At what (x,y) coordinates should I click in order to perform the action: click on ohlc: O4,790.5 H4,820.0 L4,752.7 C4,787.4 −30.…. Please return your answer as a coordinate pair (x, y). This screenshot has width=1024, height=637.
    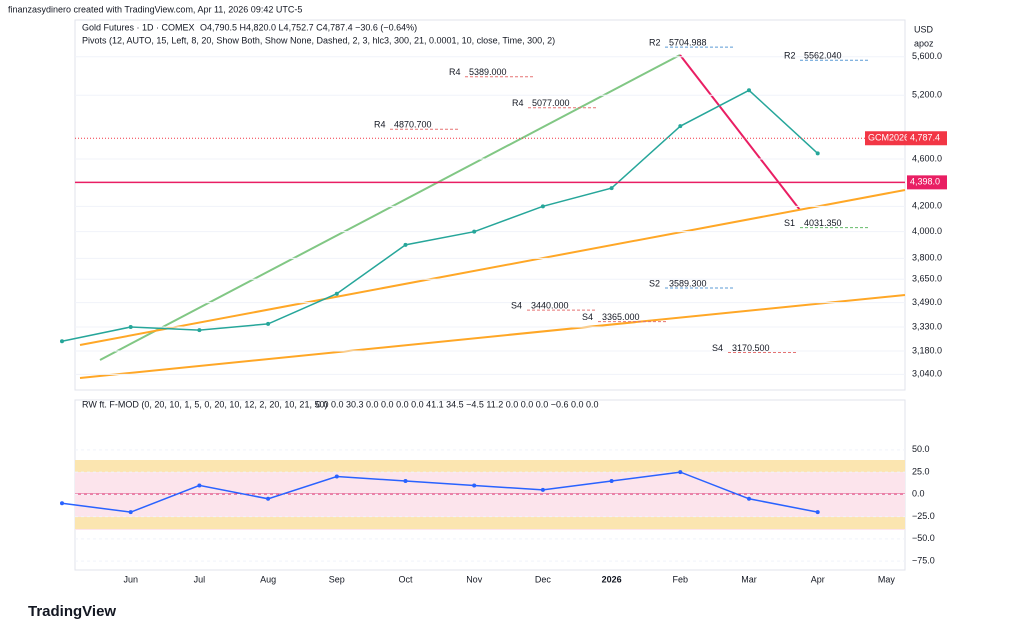
    Looking at the image, I should click on (308, 27).